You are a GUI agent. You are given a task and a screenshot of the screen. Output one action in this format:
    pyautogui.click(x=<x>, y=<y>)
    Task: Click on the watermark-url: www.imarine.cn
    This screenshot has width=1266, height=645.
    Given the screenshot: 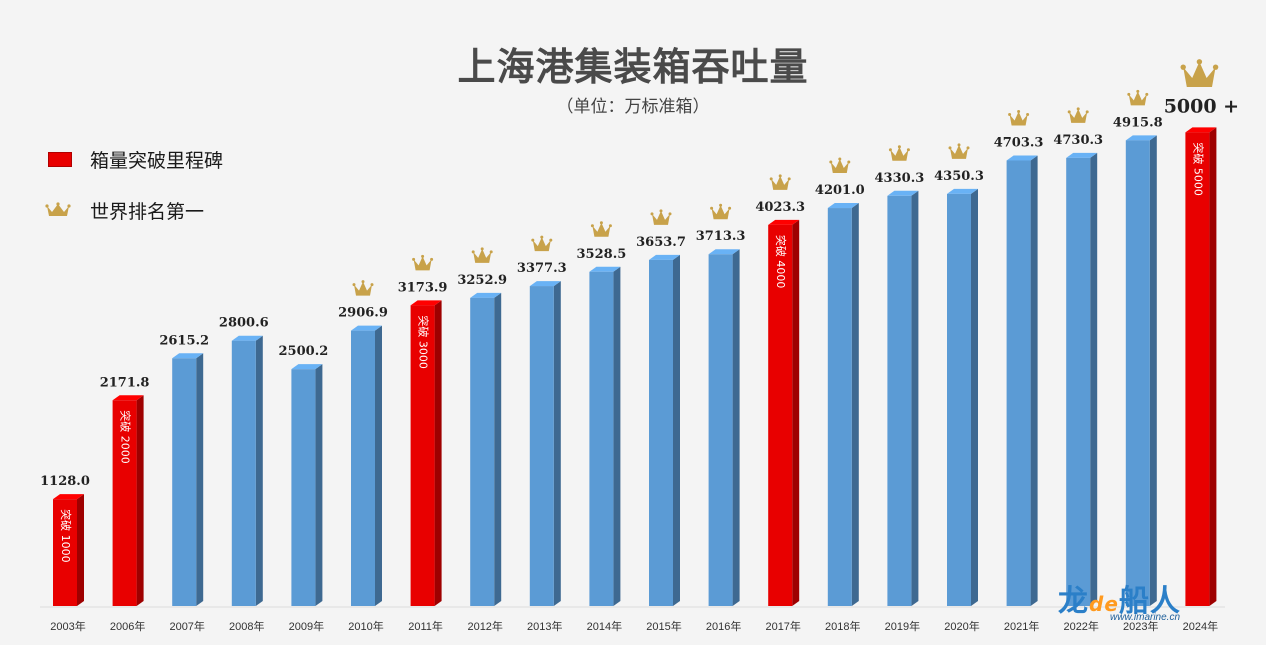 What is the action you would take?
    pyautogui.click(x=1145, y=617)
    